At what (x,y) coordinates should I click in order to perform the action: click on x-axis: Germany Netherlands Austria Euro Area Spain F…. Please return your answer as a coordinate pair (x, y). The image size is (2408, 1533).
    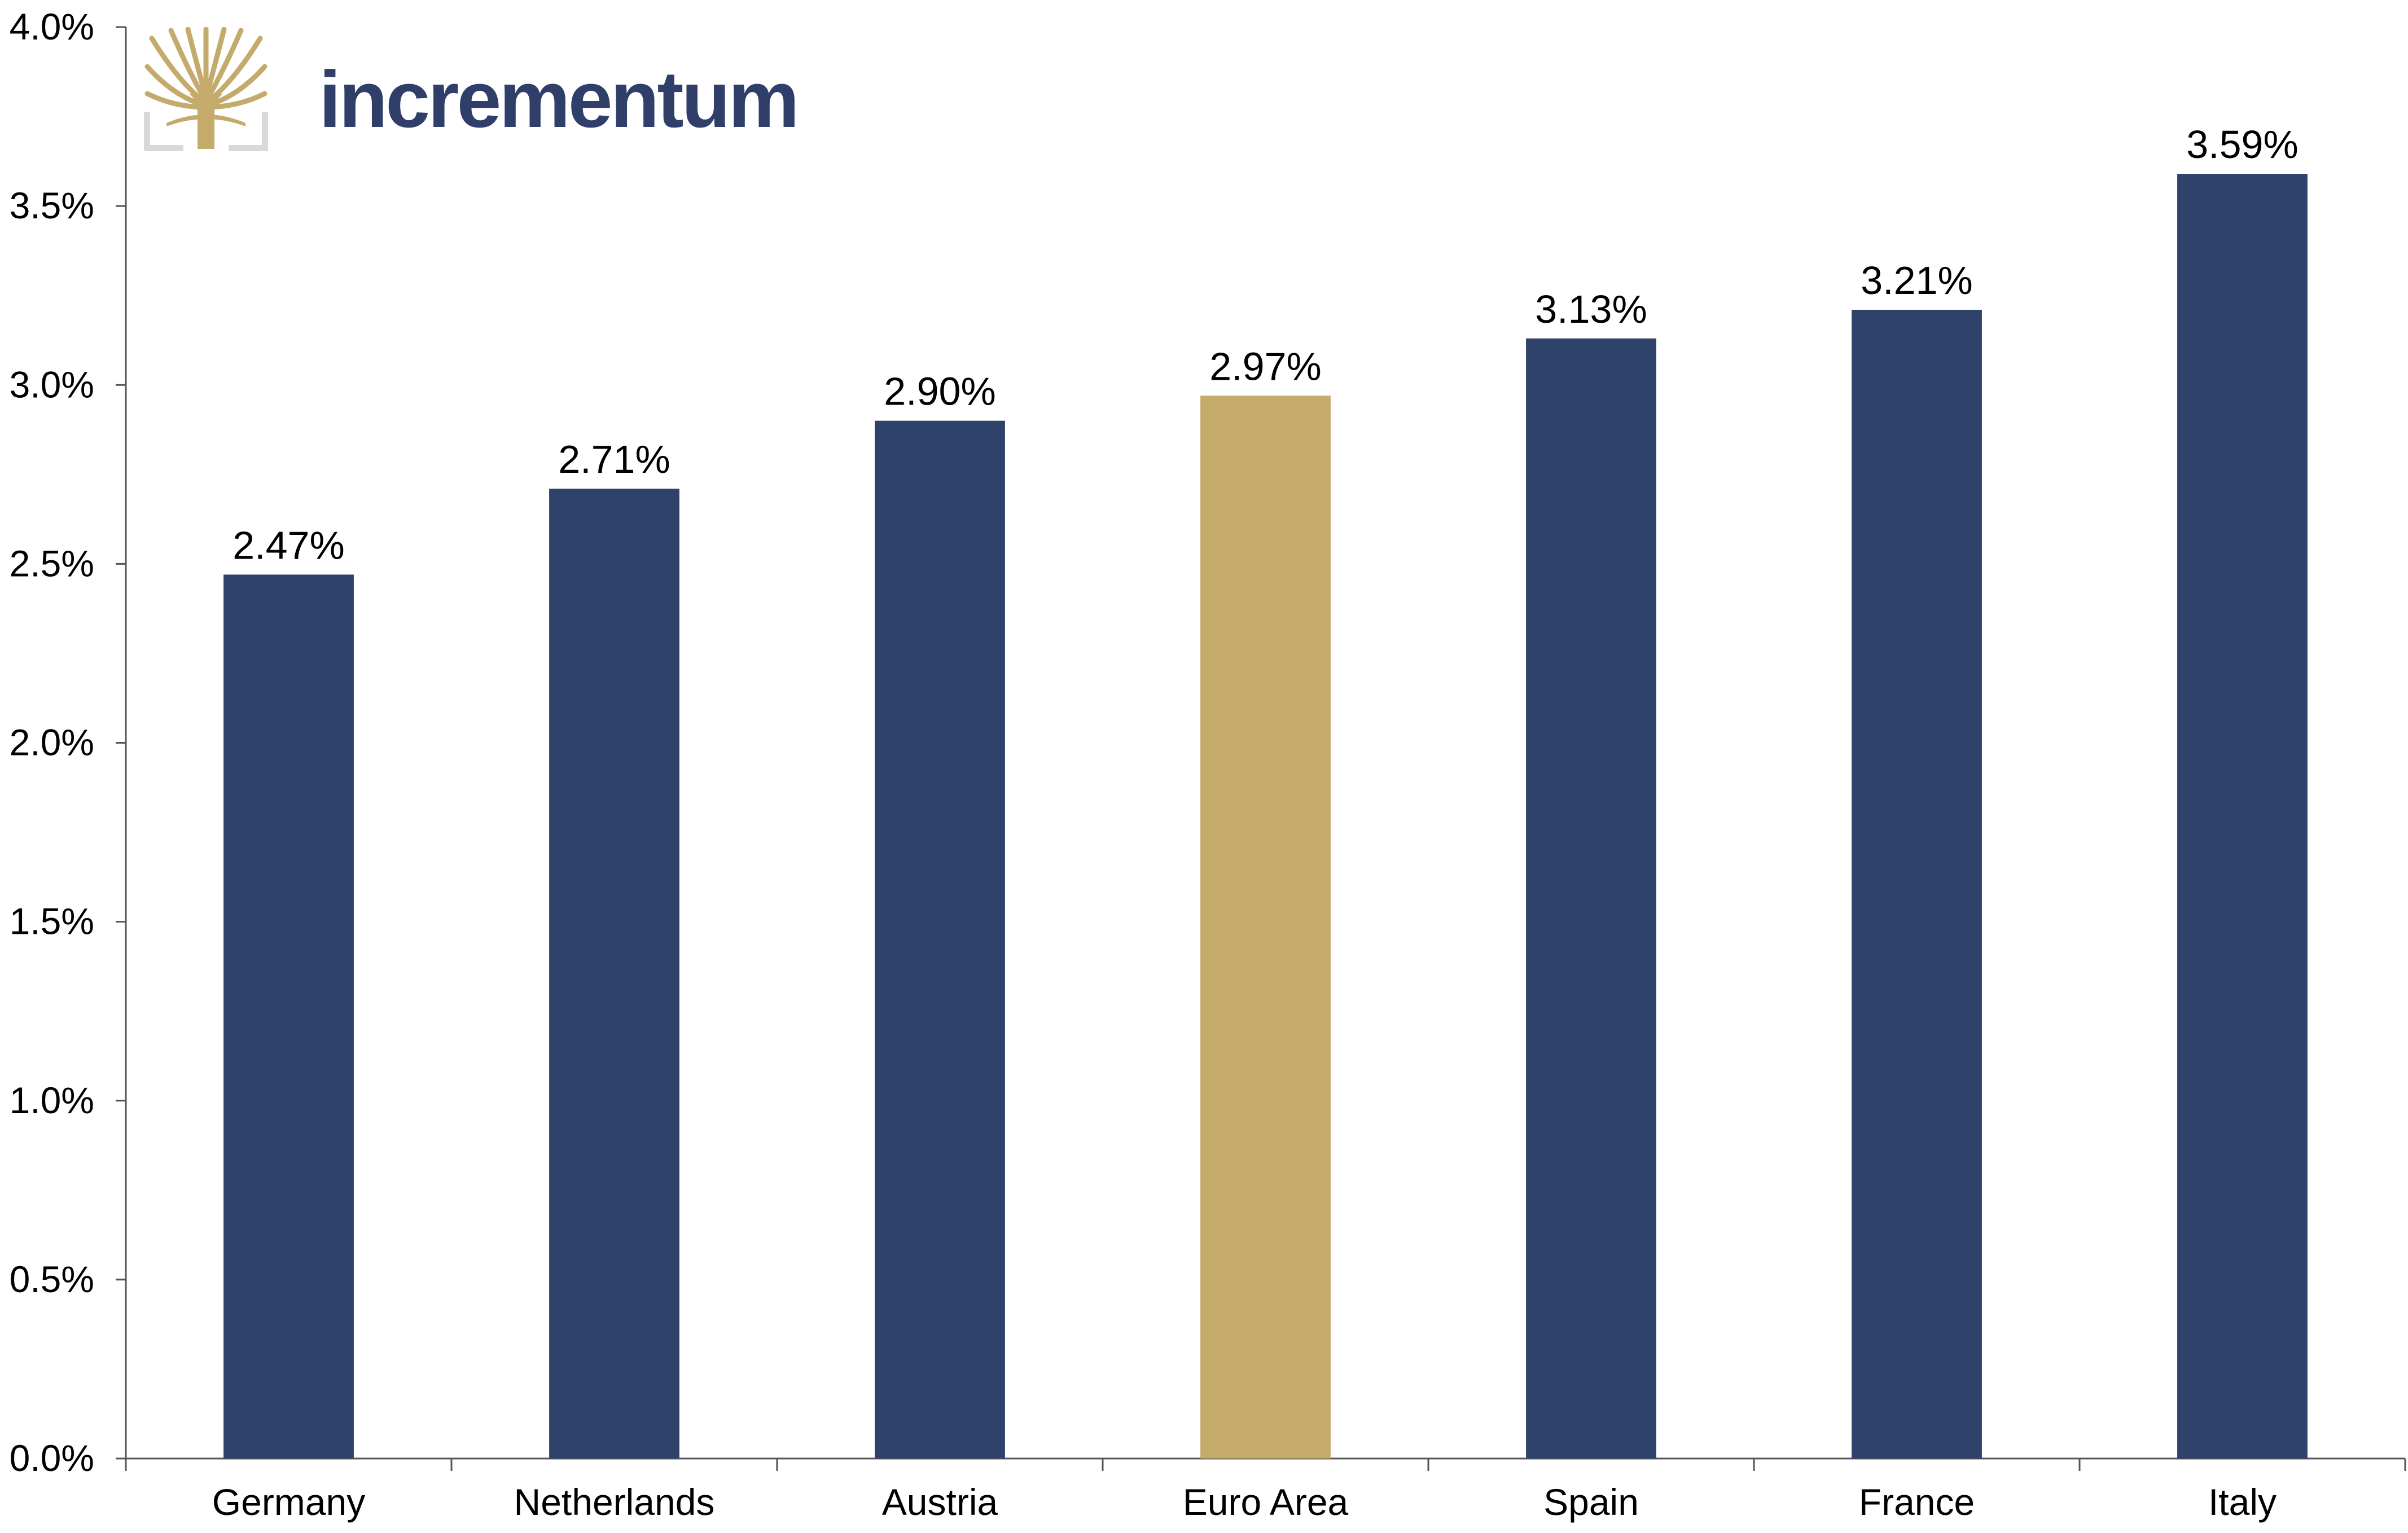
    Looking at the image, I should click on (1265, 1490).